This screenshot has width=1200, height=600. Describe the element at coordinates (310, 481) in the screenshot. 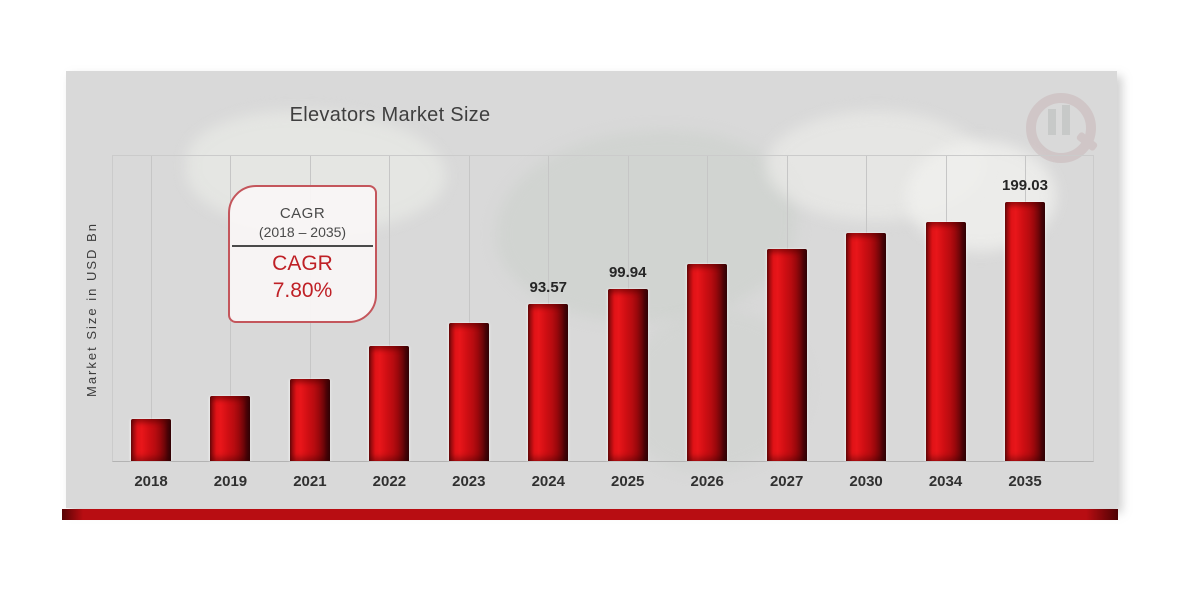

I see `x-tick-2021: 2021` at that location.